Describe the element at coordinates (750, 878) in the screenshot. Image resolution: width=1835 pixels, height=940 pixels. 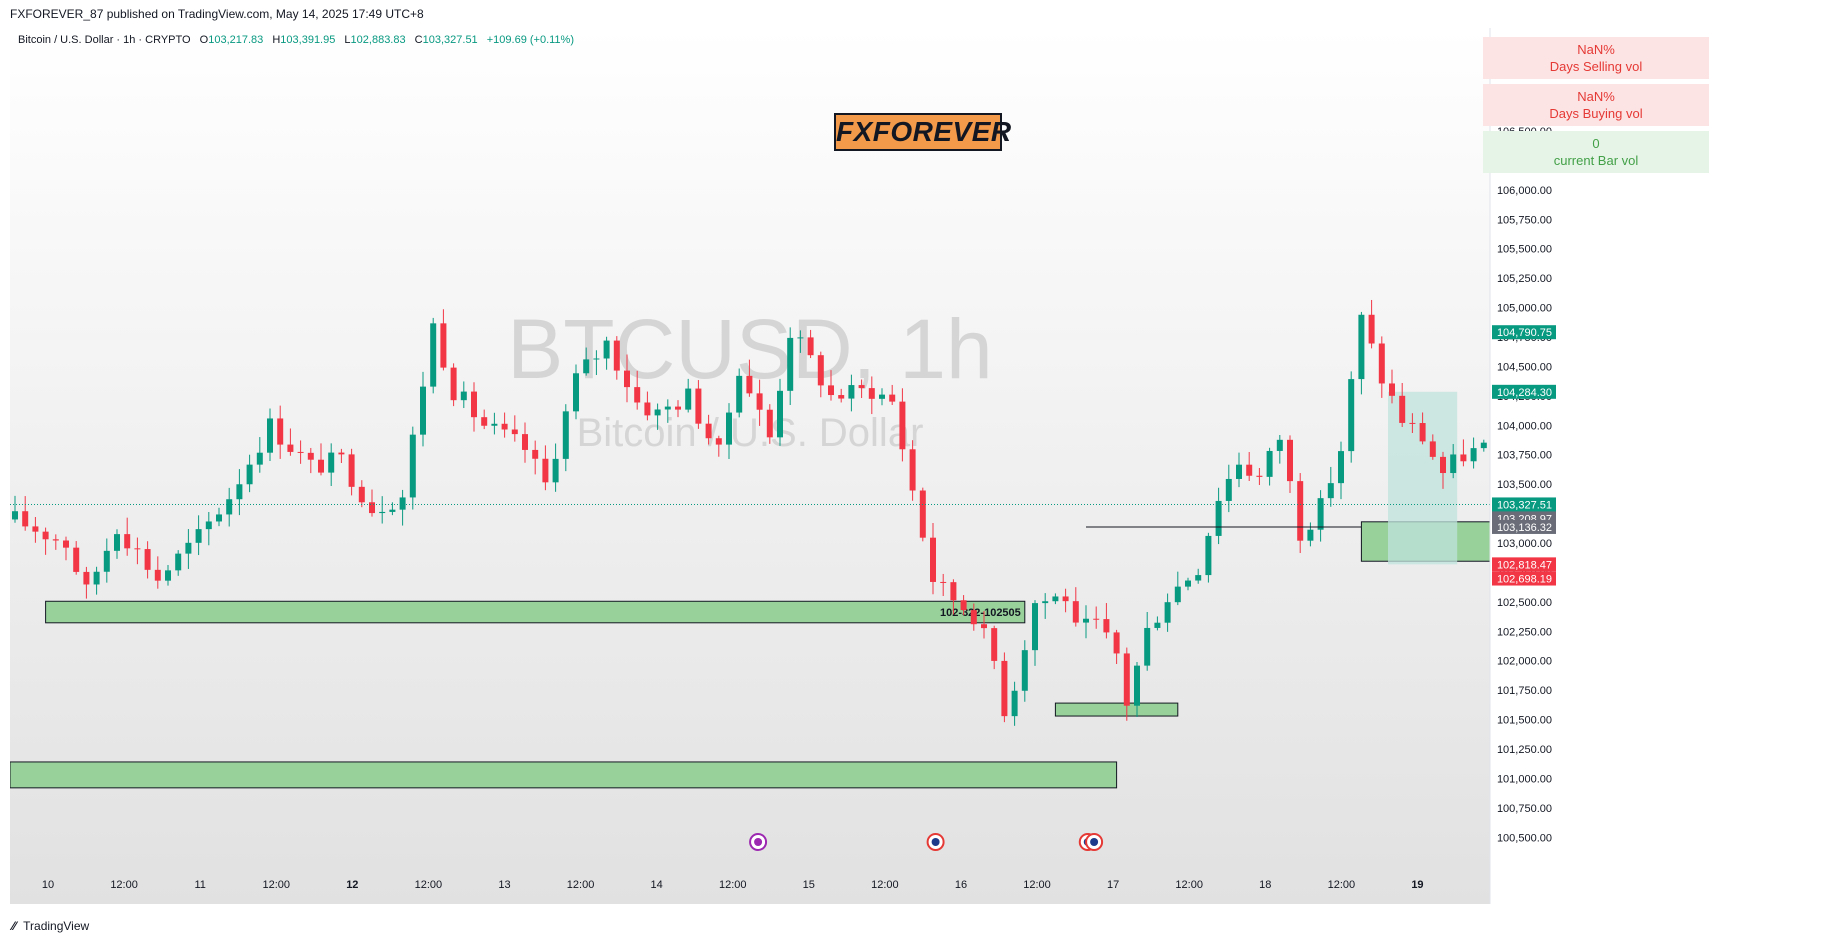
I see `time-axis` at that location.